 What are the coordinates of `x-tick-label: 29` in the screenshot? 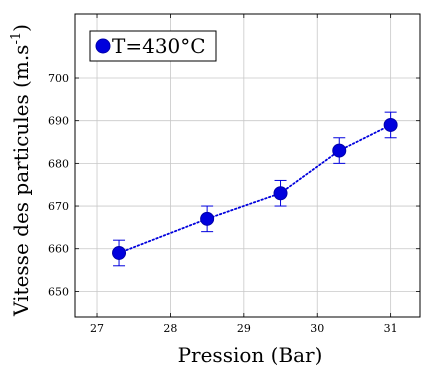 It's located at (244, 328).